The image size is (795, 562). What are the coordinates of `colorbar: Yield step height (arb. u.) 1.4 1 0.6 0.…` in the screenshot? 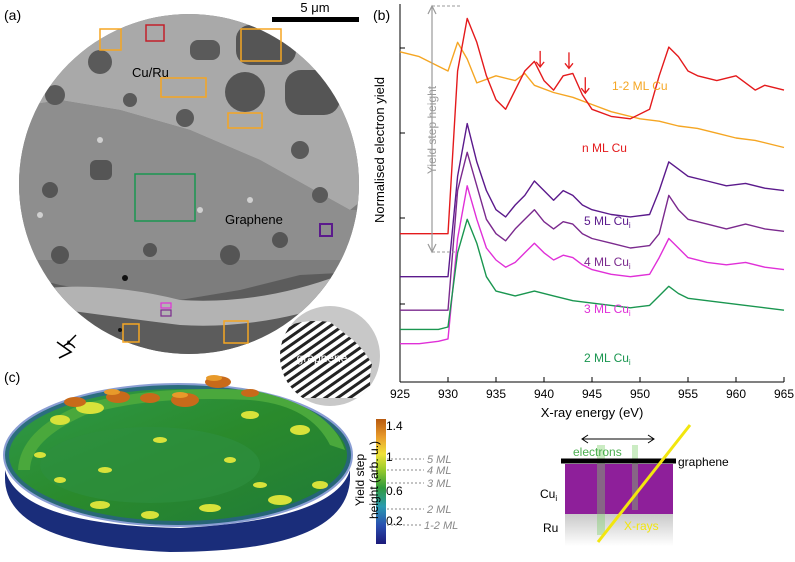 It's located at (405, 481).